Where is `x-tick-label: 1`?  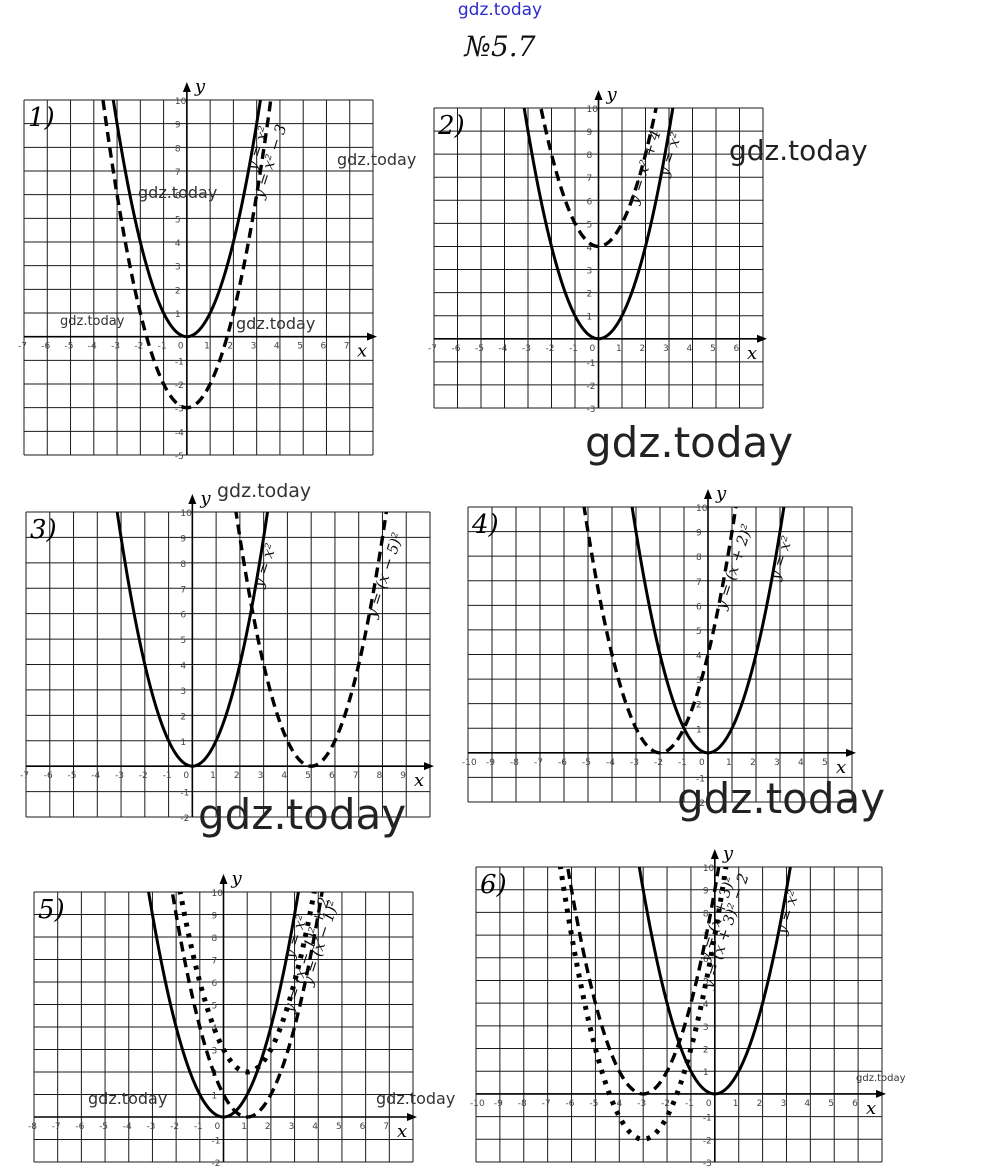
x-tick-label: 1 is located at coordinates (736, 1104).